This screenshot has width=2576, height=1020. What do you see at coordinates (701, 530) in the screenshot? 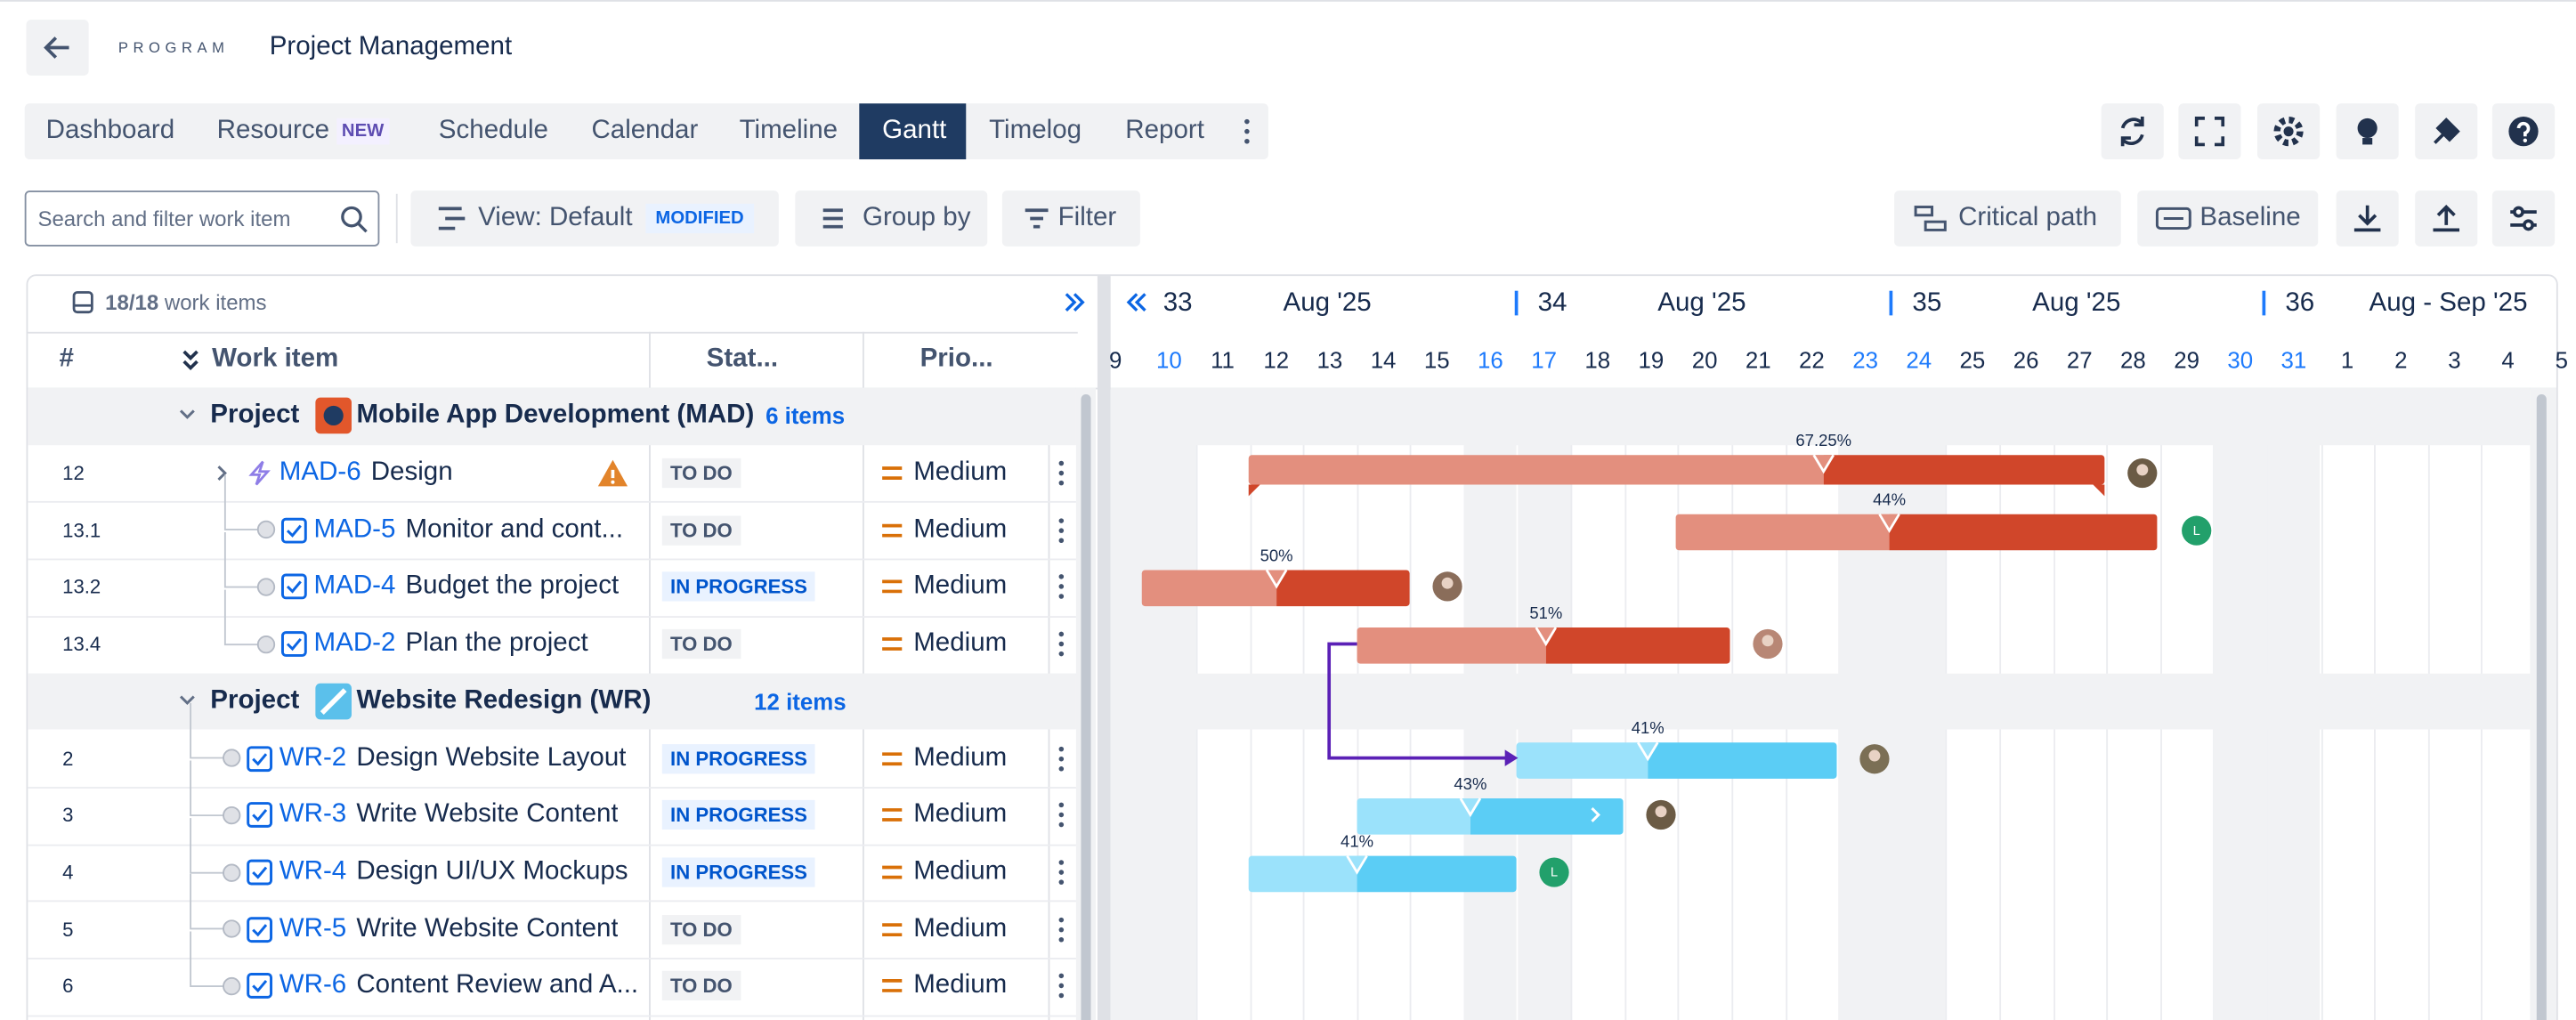
I see `status-lozenge: TO DO` at bounding box center [701, 530].